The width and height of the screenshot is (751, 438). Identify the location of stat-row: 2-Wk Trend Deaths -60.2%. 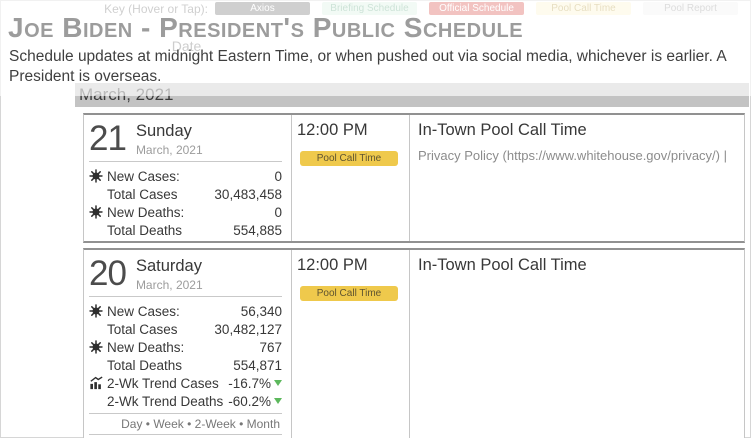
(185, 401).